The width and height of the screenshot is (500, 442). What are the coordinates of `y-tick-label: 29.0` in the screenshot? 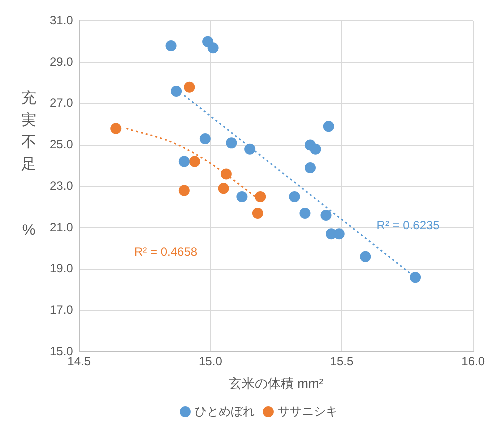 It's located at (62, 61).